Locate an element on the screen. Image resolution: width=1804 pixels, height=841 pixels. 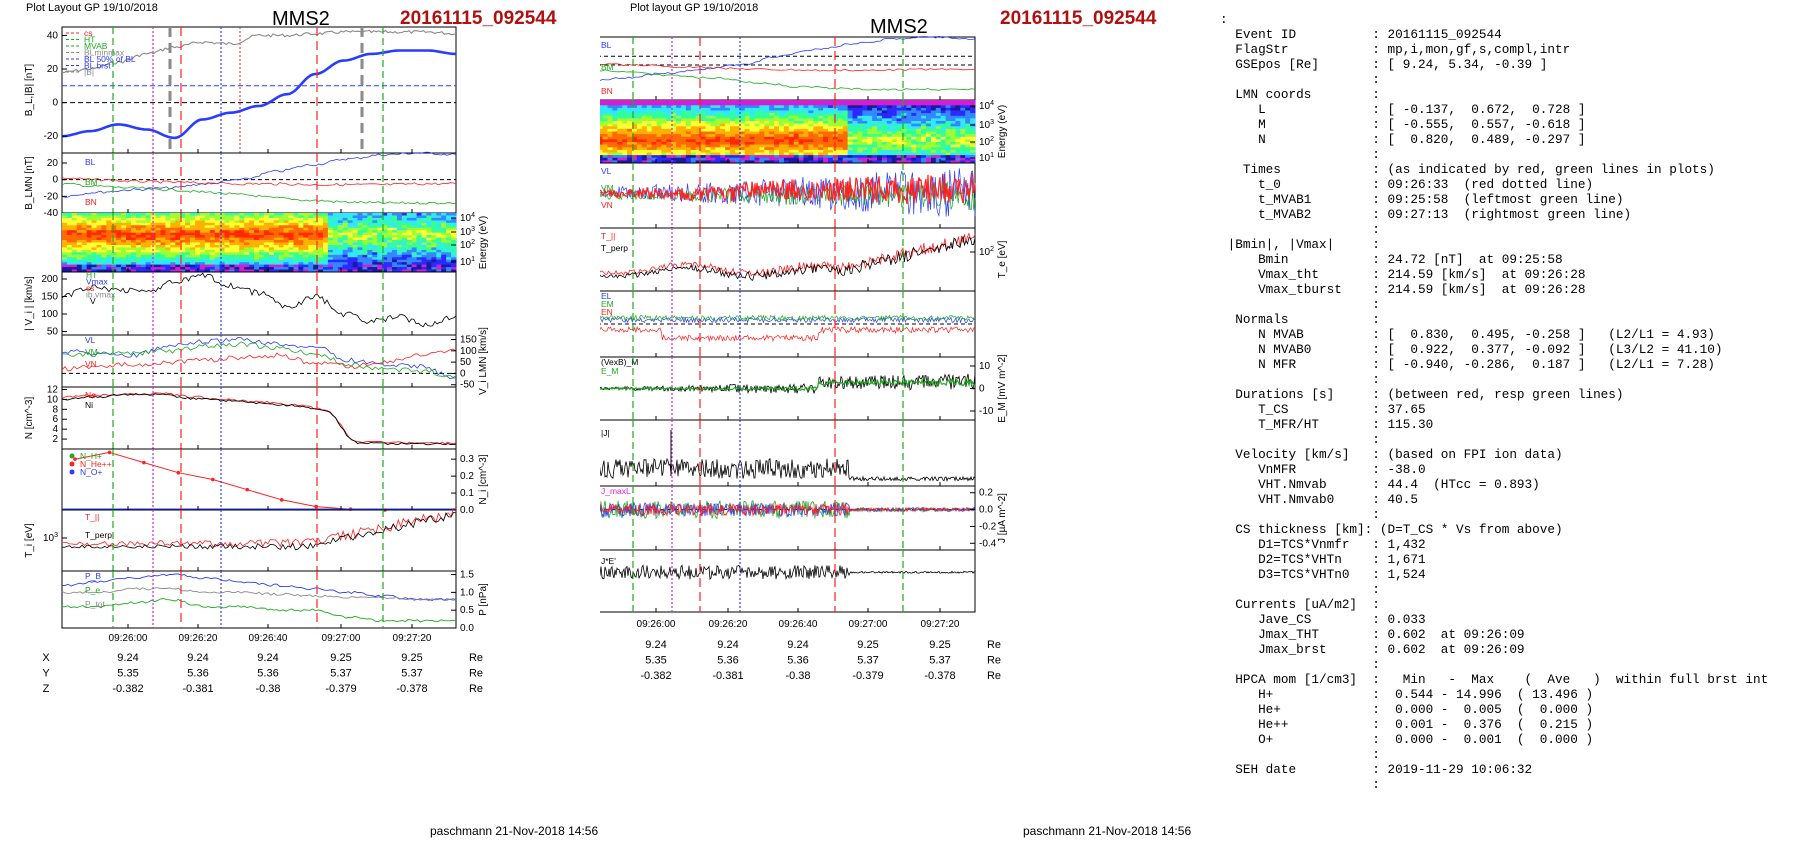
legend-label: (VexB)_M is located at coordinates (619, 362).